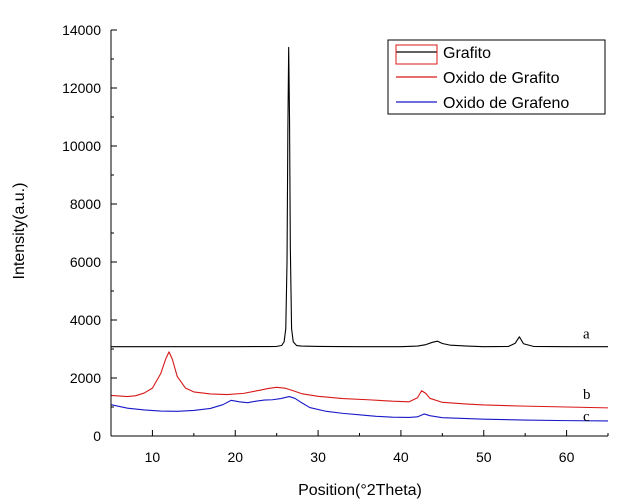 The height and width of the screenshot is (502, 636). What do you see at coordinates (97, 436) in the screenshot?
I see `y-tick-label: 0` at bounding box center [97, 436].